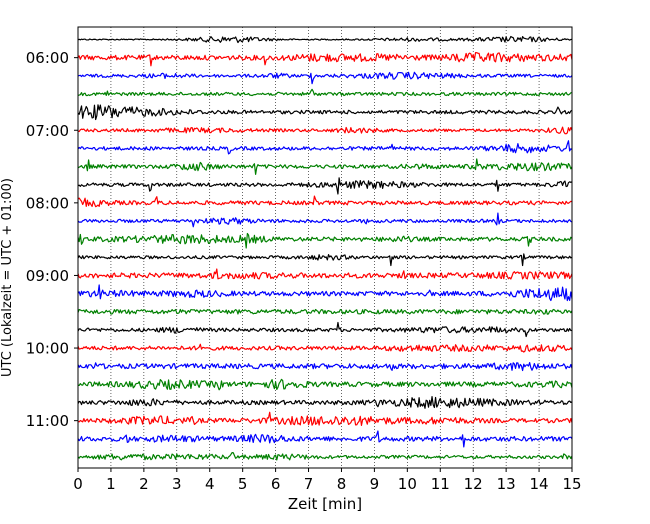 The width and height of the screenshot is (650, 524). Describe the element at coordinates (210, 484) in the screenshot. I see `x-tick-label: 4` at that location.